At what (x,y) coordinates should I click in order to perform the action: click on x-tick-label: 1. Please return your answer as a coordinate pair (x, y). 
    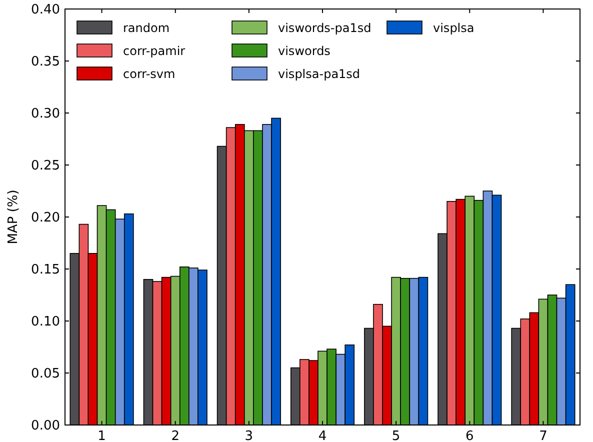
    Looking at the image, I should click on (102, 435).